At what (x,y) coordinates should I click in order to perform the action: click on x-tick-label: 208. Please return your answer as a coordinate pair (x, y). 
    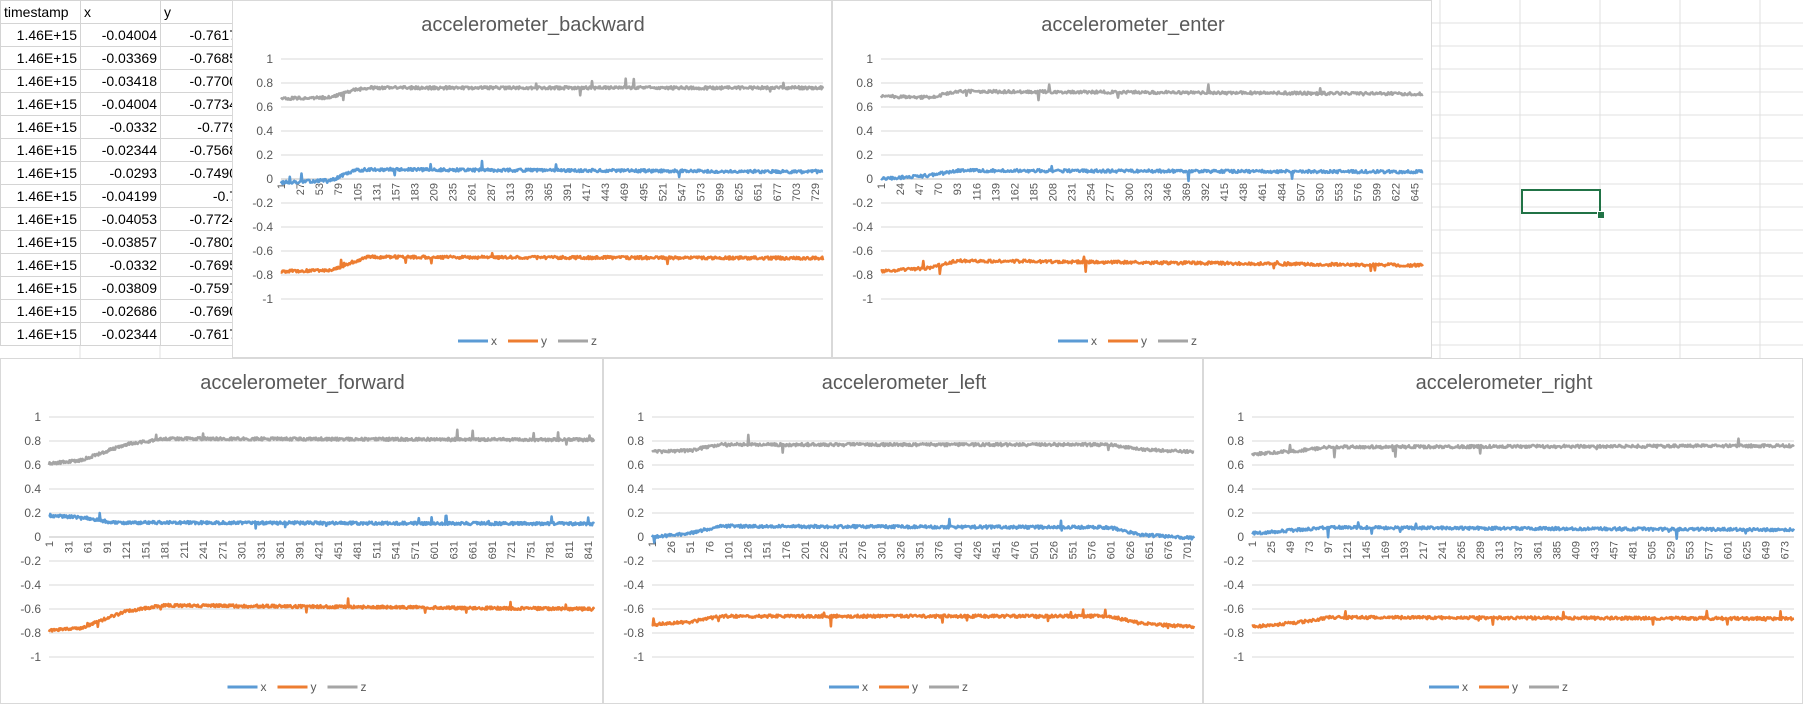
    Looking at the image, I should click on (1054, 192).